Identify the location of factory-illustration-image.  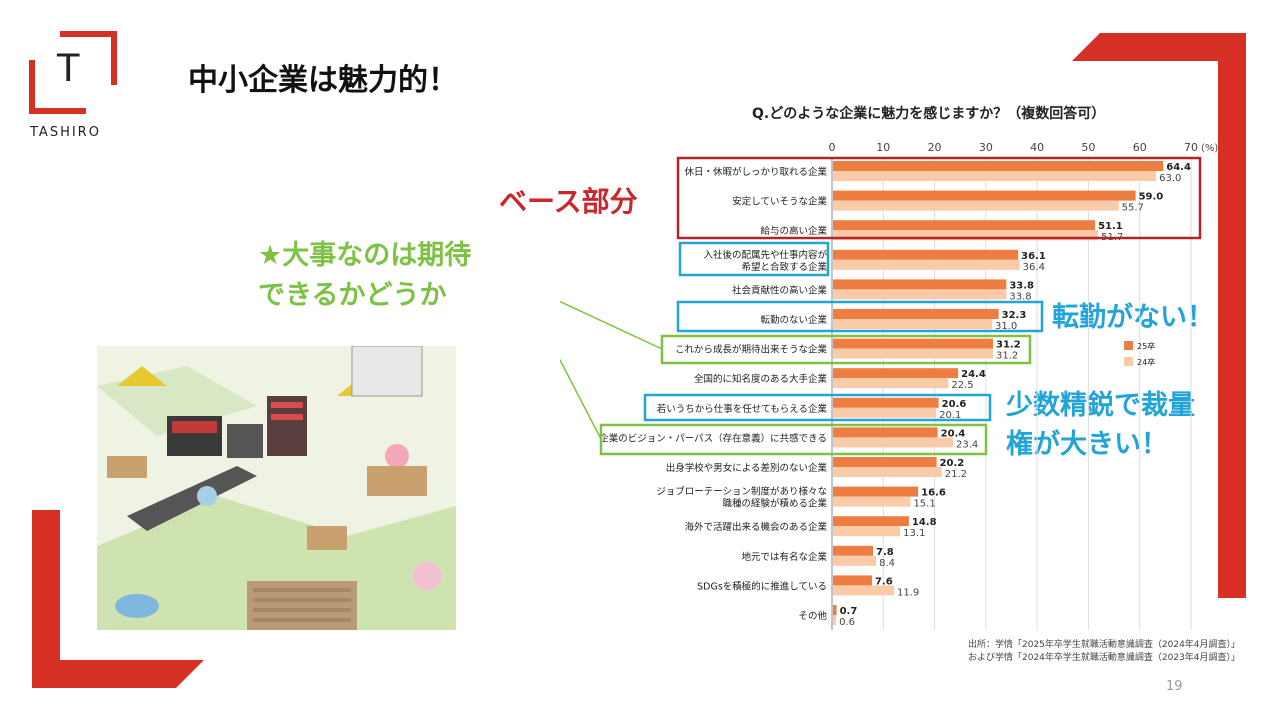
(276, 487).